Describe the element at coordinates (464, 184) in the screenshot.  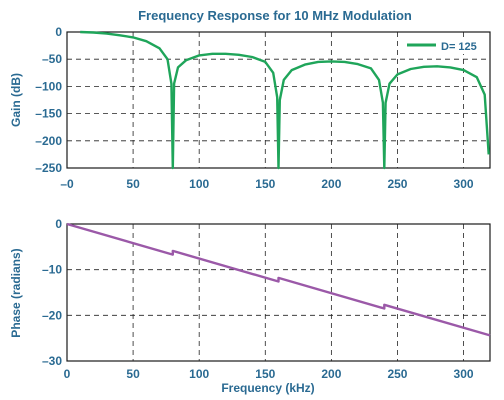
I see `gain-x-tick-label: 300` at that location.